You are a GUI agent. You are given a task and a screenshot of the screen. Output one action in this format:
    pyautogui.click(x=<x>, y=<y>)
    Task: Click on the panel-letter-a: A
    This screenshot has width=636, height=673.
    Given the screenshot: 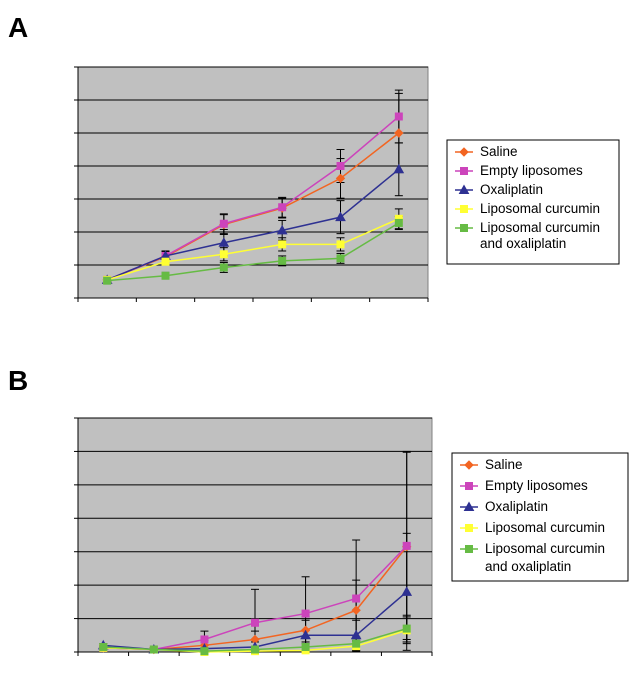 What is the action you would take?
    pyautogui.click(x=18, y=27)
    